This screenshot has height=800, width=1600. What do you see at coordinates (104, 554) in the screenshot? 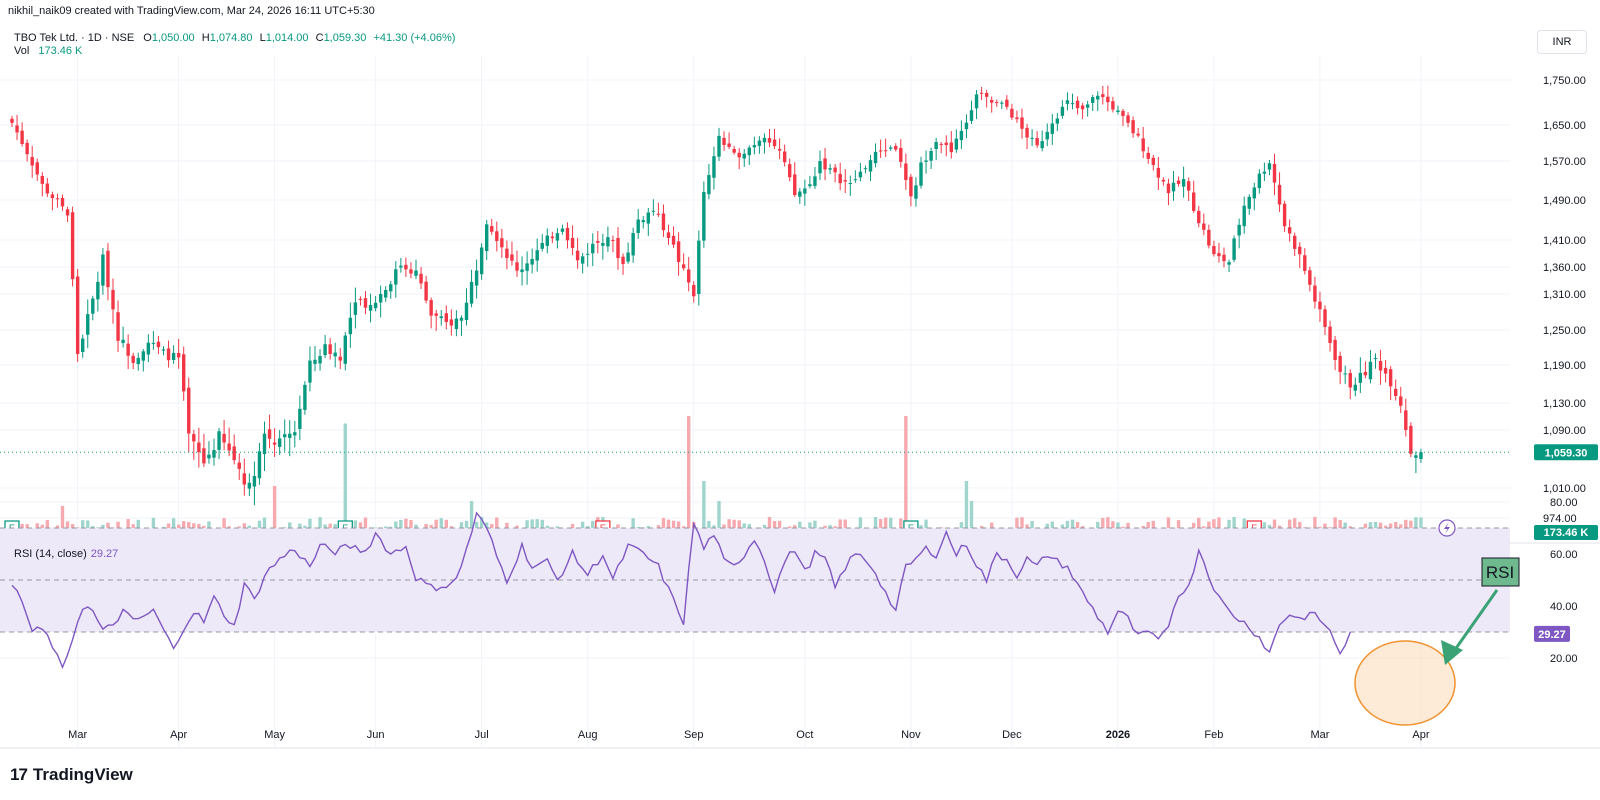
I see `rsi-value: 29.27` at bounding box center [104, 554].